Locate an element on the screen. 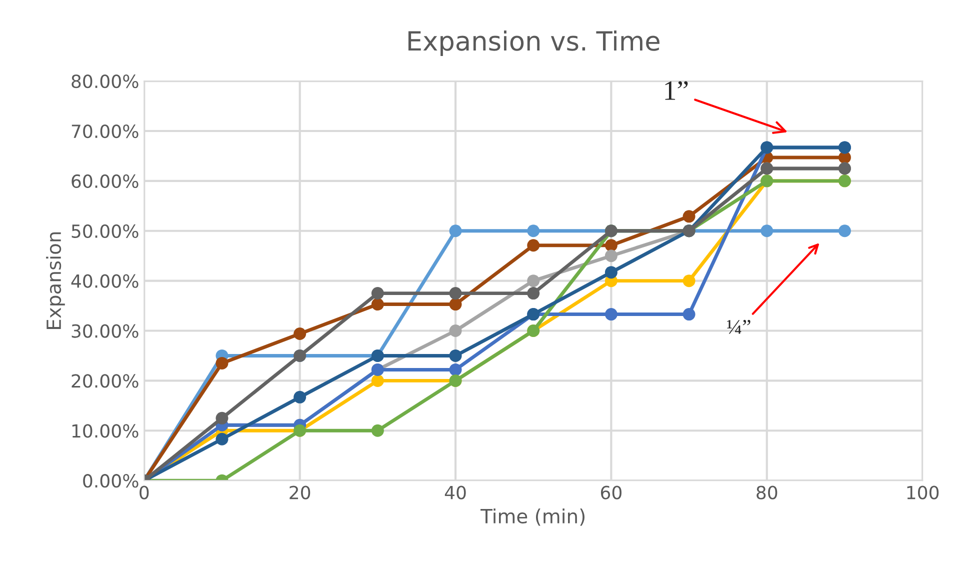 Image resolution: width=961 pixels, height=579 pixels. y-tick-label: 20.00% is located at coordinates (105, 381).